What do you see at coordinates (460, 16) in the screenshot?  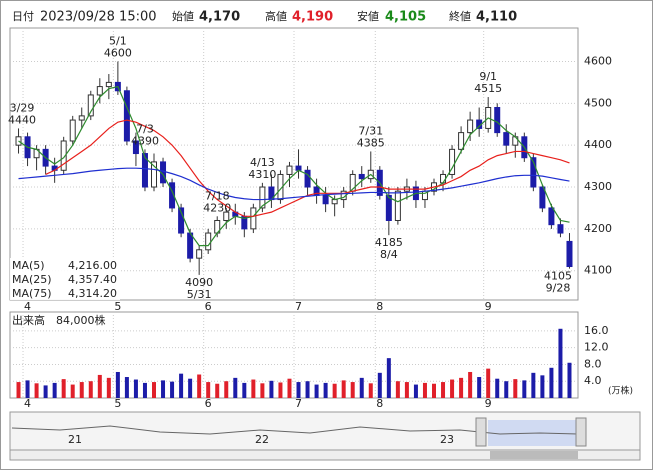 I see `close-label: 終値` at bounding box center [460, 16].